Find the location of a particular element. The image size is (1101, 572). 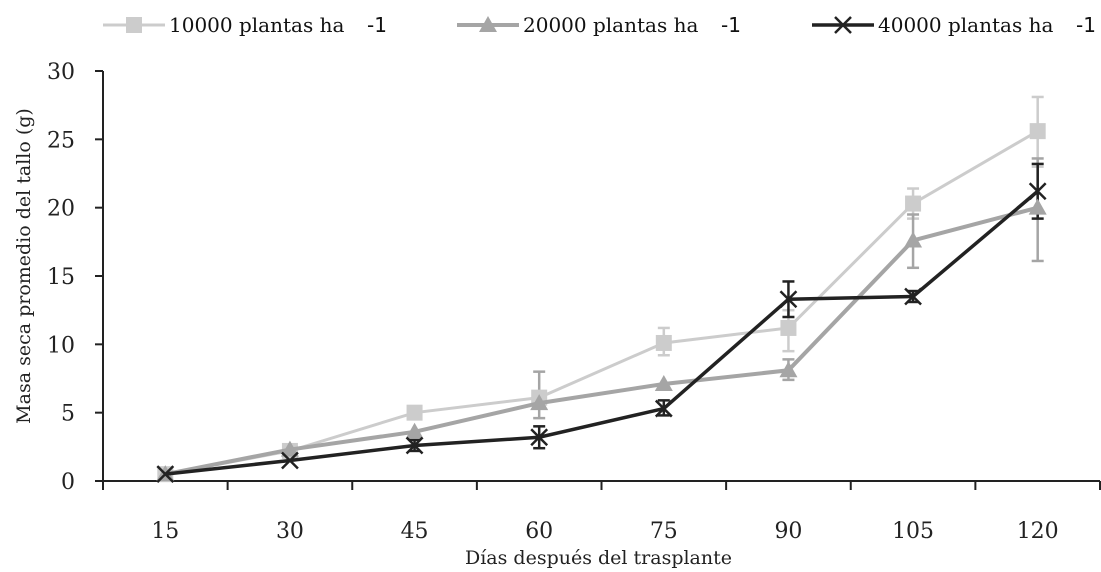

legend-item: 40000 plantas ha -1 is located at coordinates (954, 25).